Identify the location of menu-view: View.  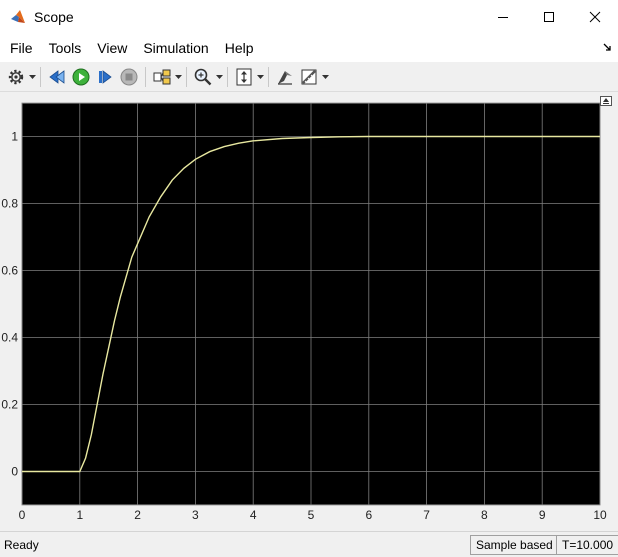
(112, 48).